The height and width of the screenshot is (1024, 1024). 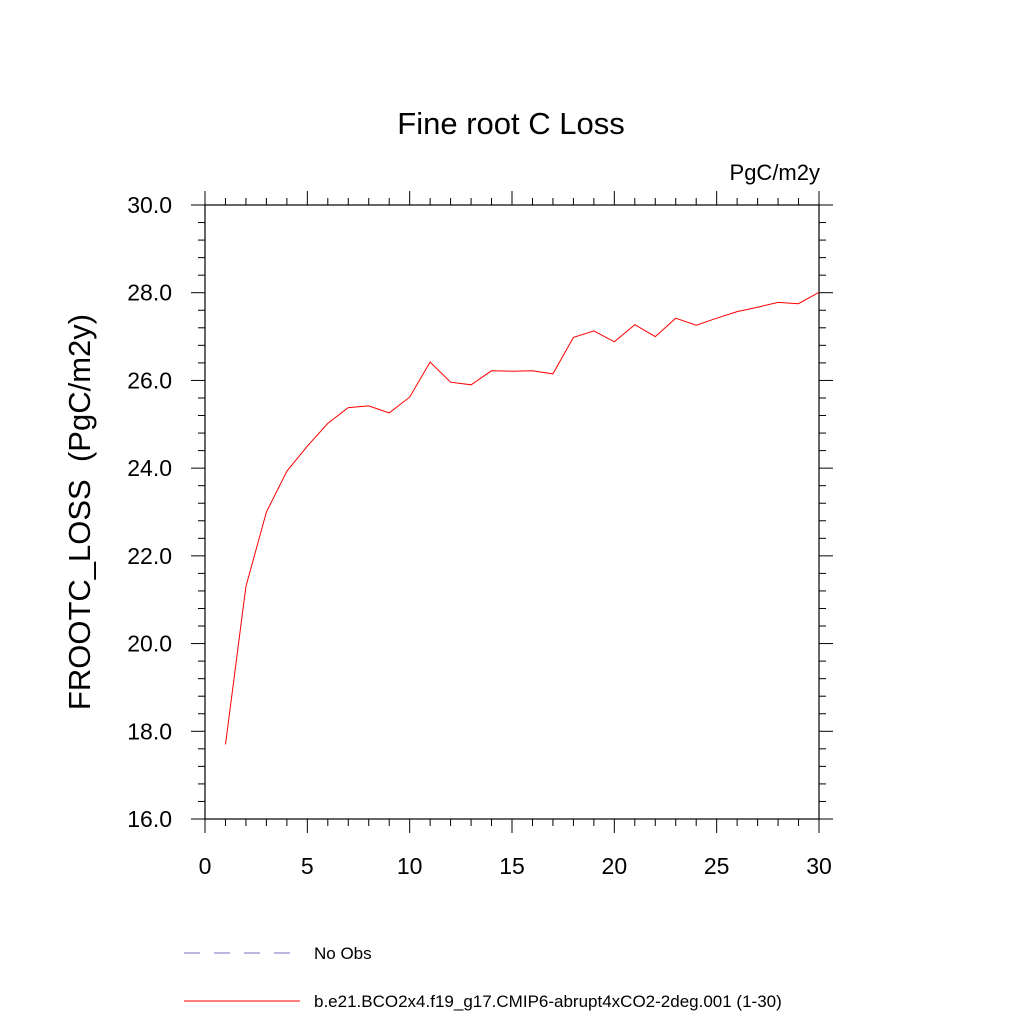 What do you see at coordinates (307, 866) in the screenshot?
I see `x-tick-label: 5` at bounding box center [307, 866].